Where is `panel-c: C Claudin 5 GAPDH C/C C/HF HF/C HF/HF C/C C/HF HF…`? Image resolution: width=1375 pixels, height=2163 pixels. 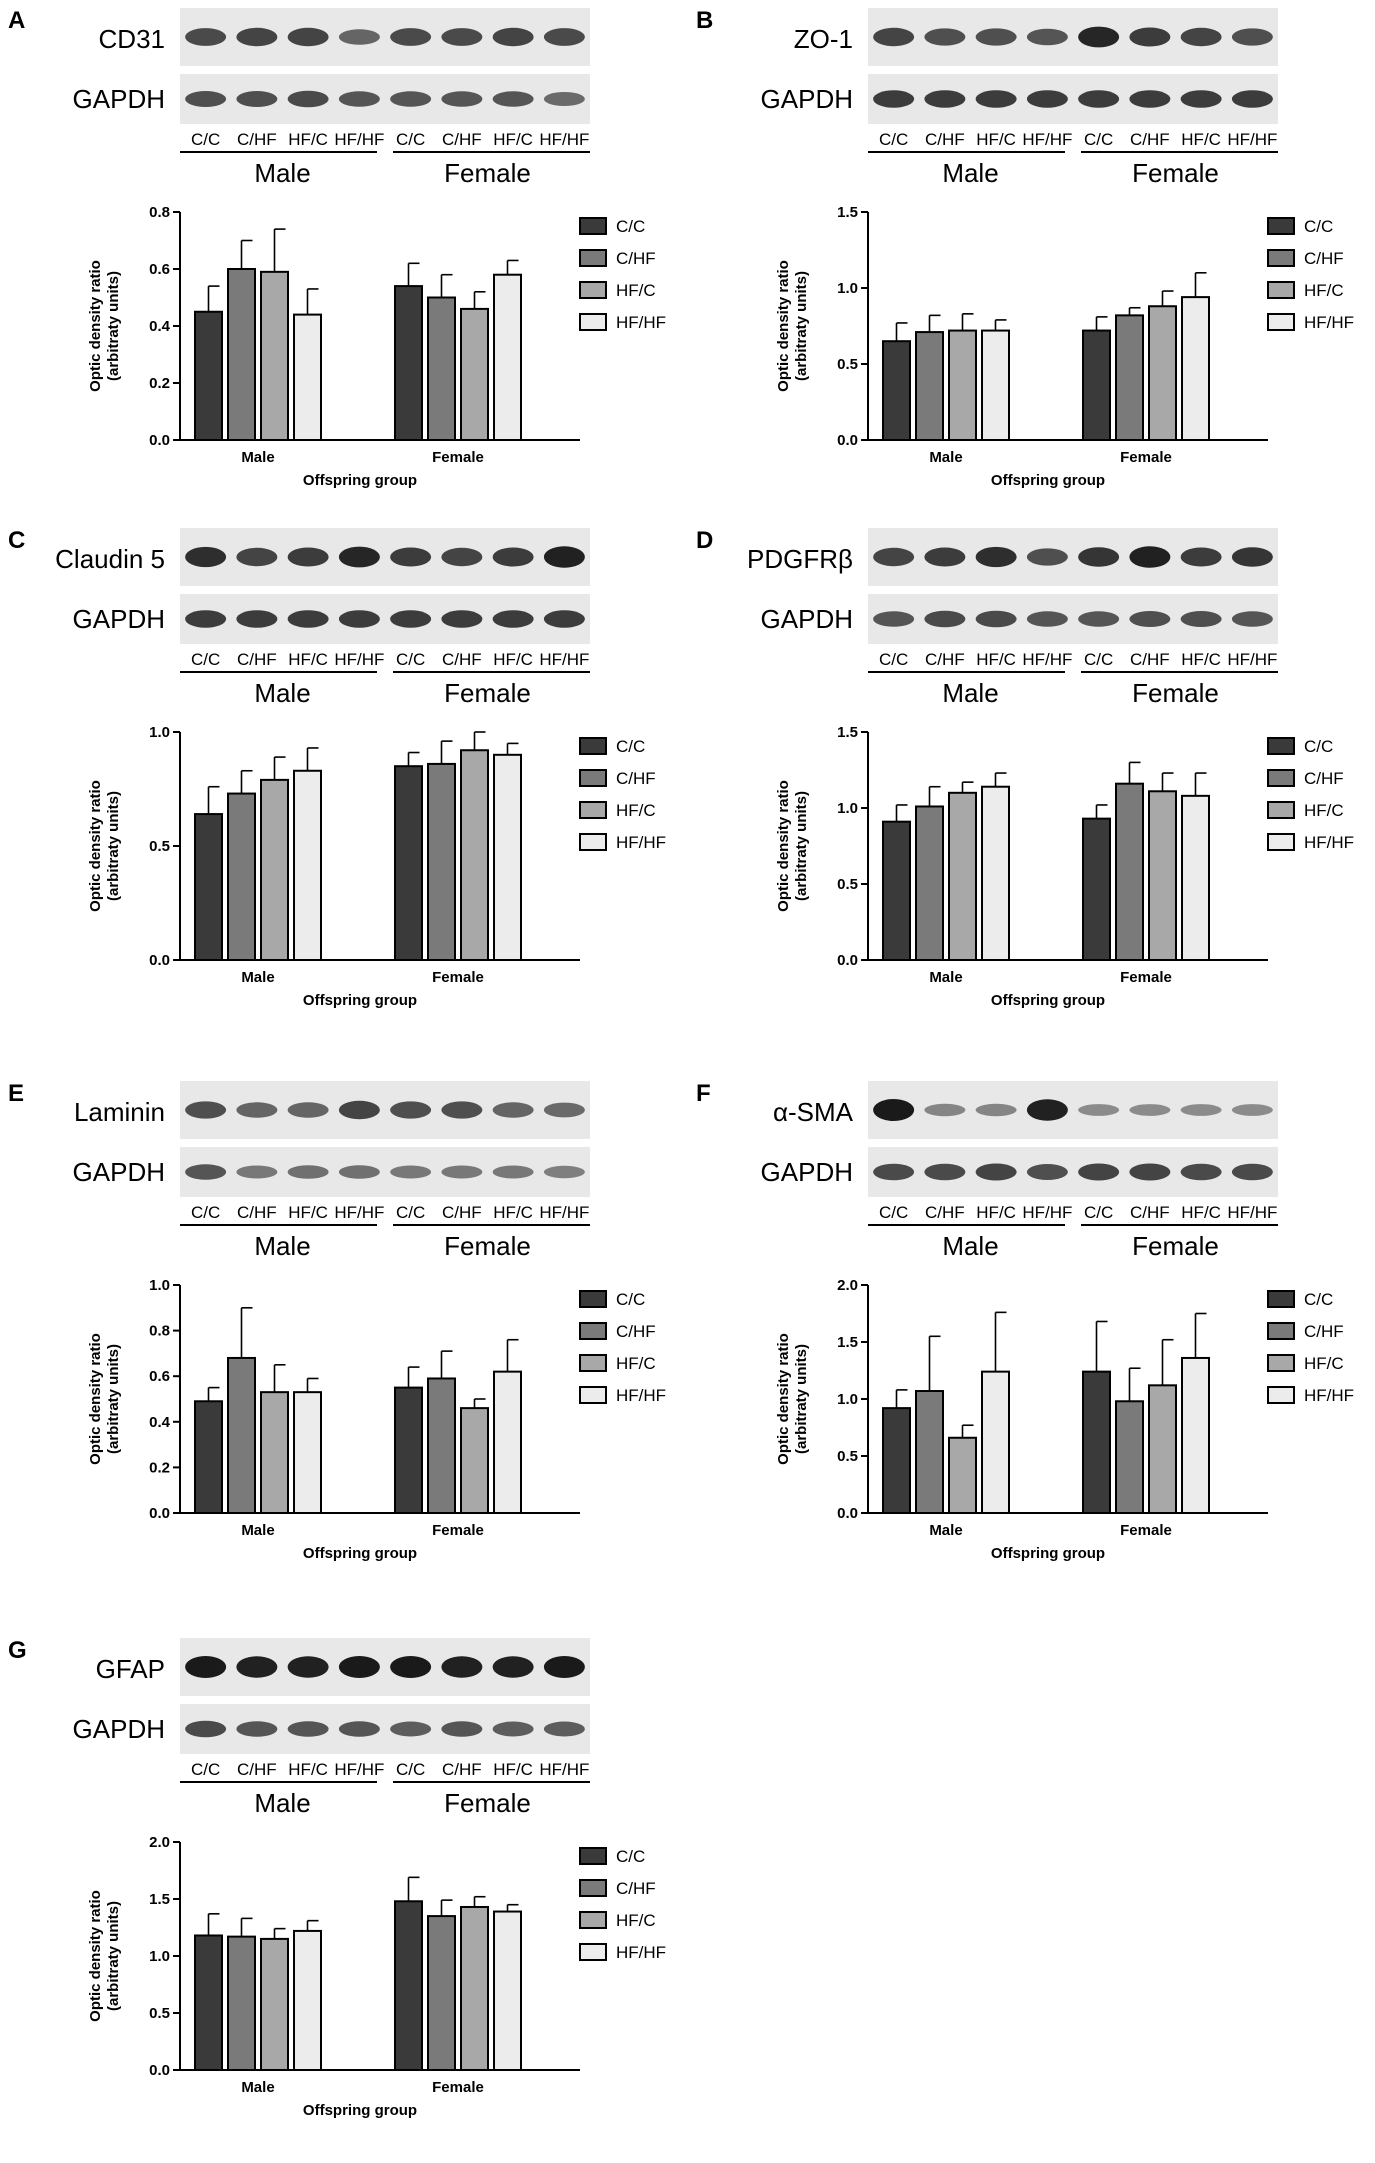 panel-c: C Claudin 5 GAPDH C/C C/HF HF/C HF/HF C/C C/HF HF… is located at coordinates (337, 768).